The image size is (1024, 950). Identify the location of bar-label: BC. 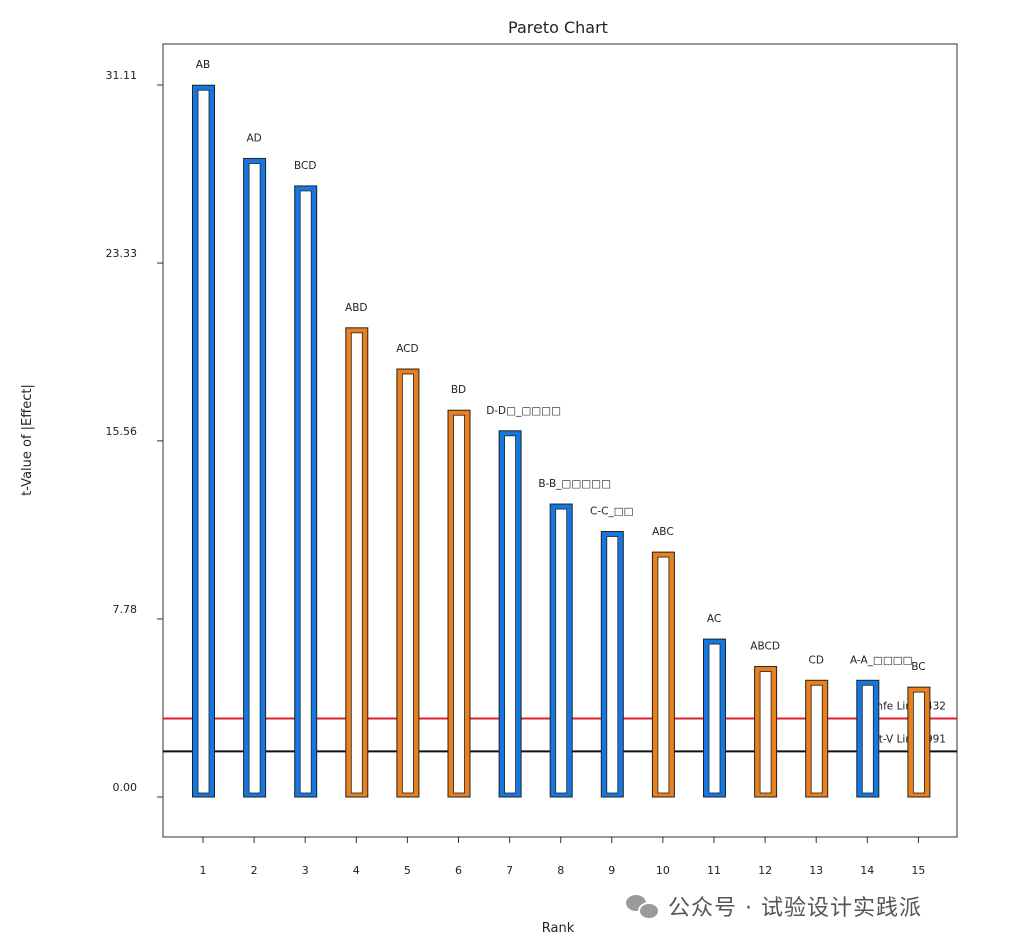
(918, 667).